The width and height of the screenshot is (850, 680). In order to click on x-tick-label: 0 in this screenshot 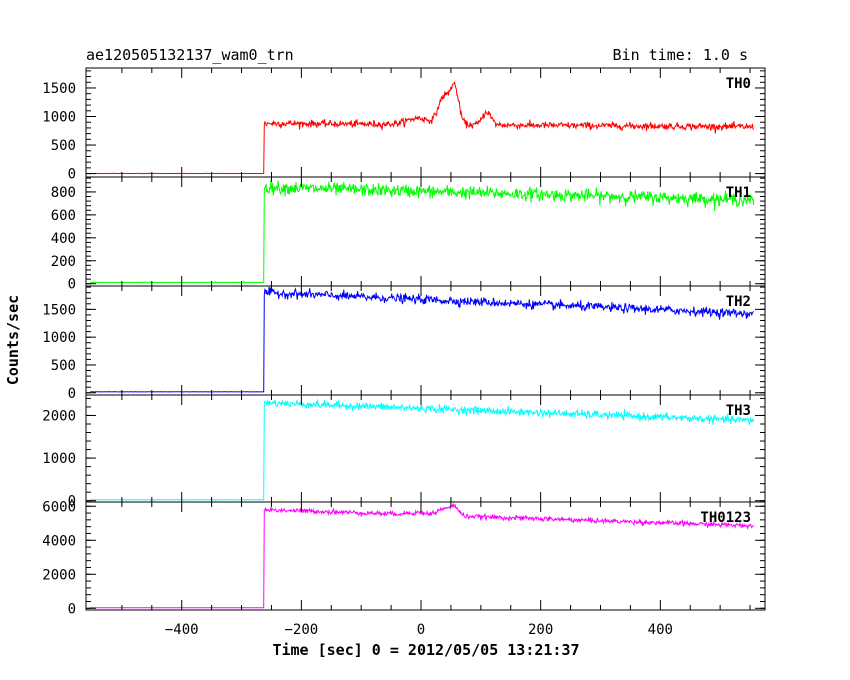, I will do `click(421, 630)`.